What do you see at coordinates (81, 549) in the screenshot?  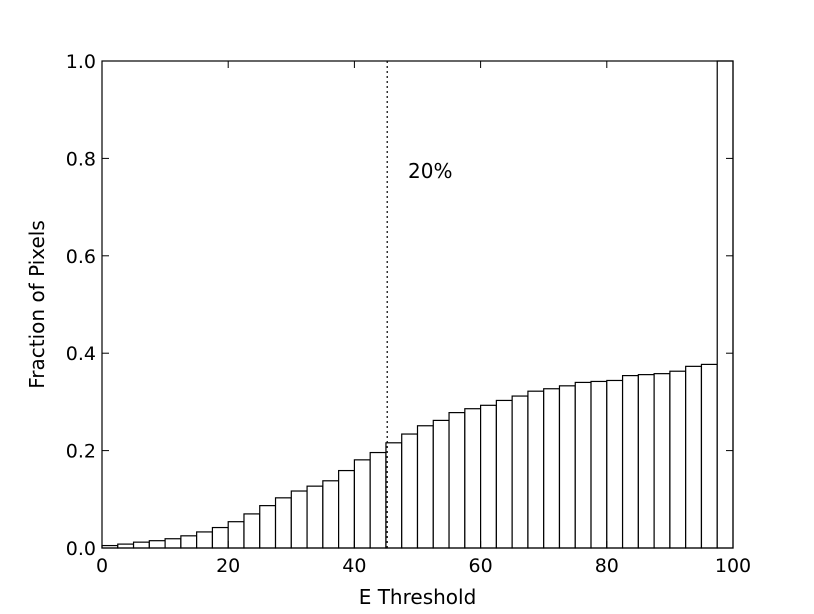 I see `y-tick-label-0: 0.0` at bounding box center [81, 549].